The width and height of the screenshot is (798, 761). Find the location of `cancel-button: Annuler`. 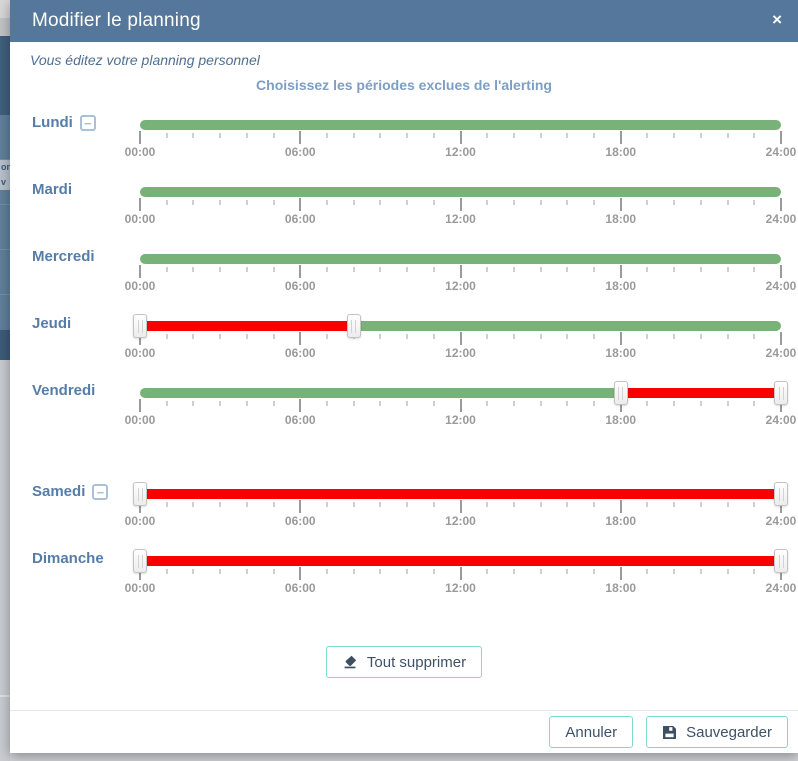

cancel-button: Annuler is located at coordinates (591, 732).